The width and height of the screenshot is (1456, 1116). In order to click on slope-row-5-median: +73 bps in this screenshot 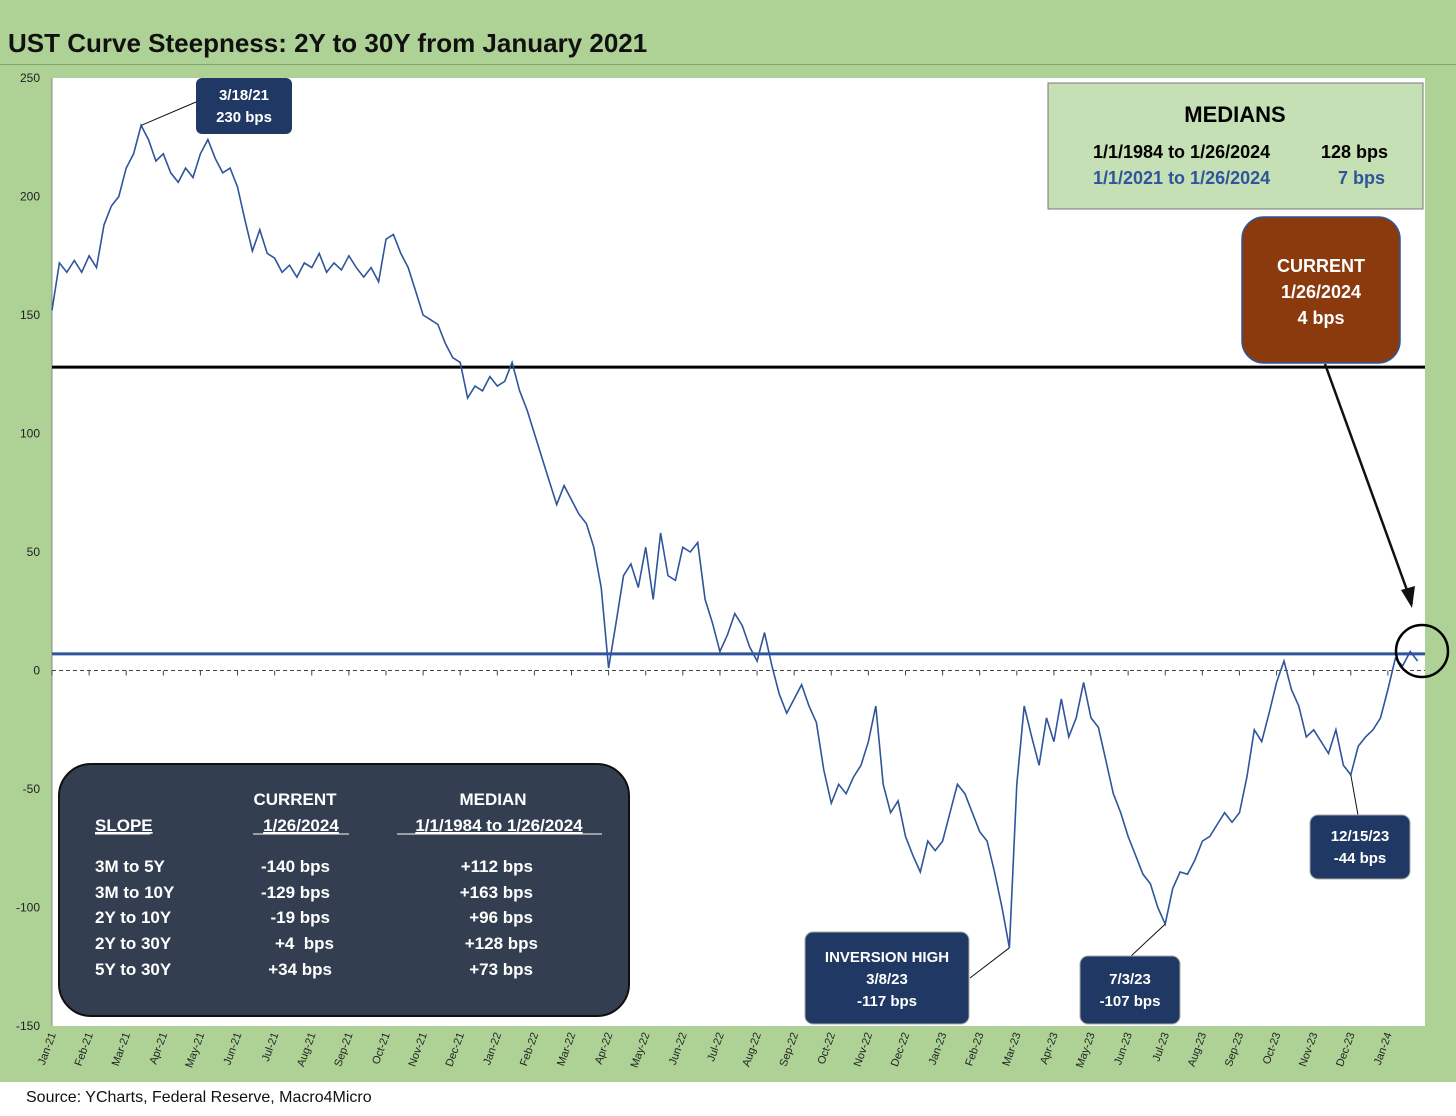, I will do `click(501, 969)`.